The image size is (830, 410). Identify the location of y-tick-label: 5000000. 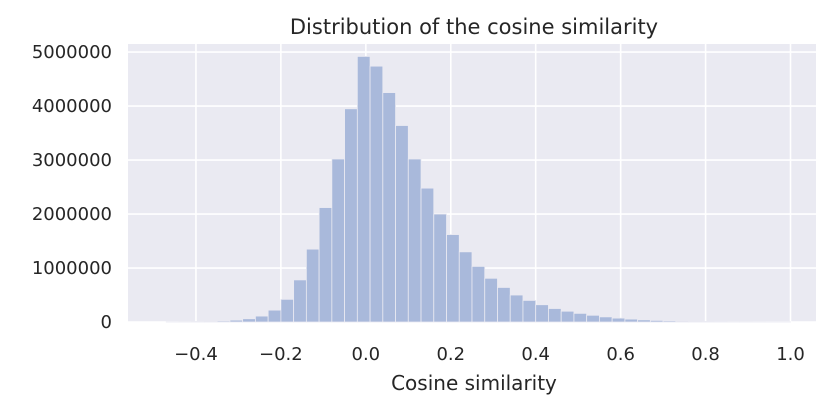
(72, 52).